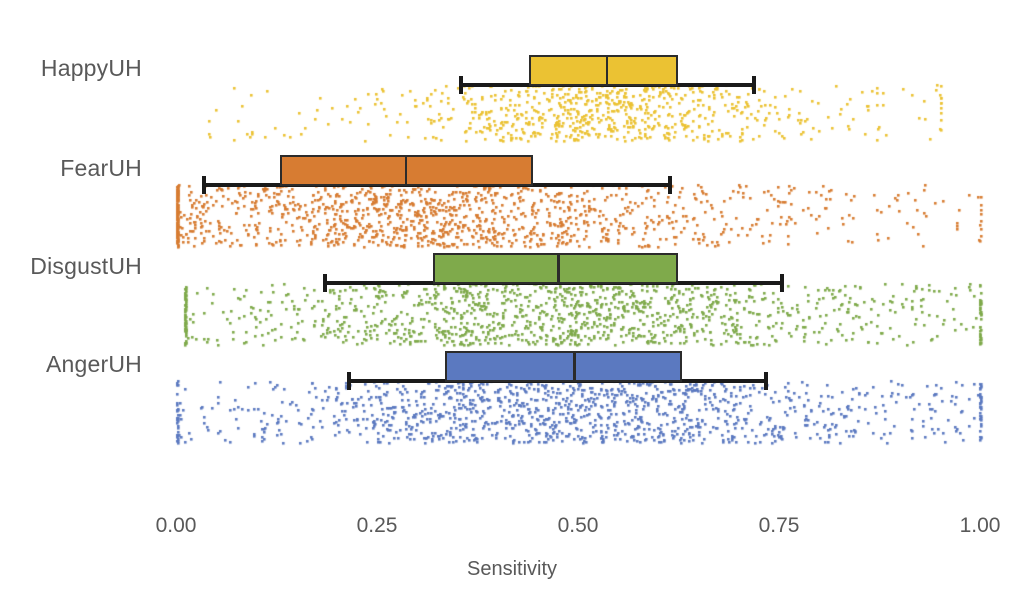 The image size is (1024, 613). I want to click on box-disgustuh, so click(555, 268).